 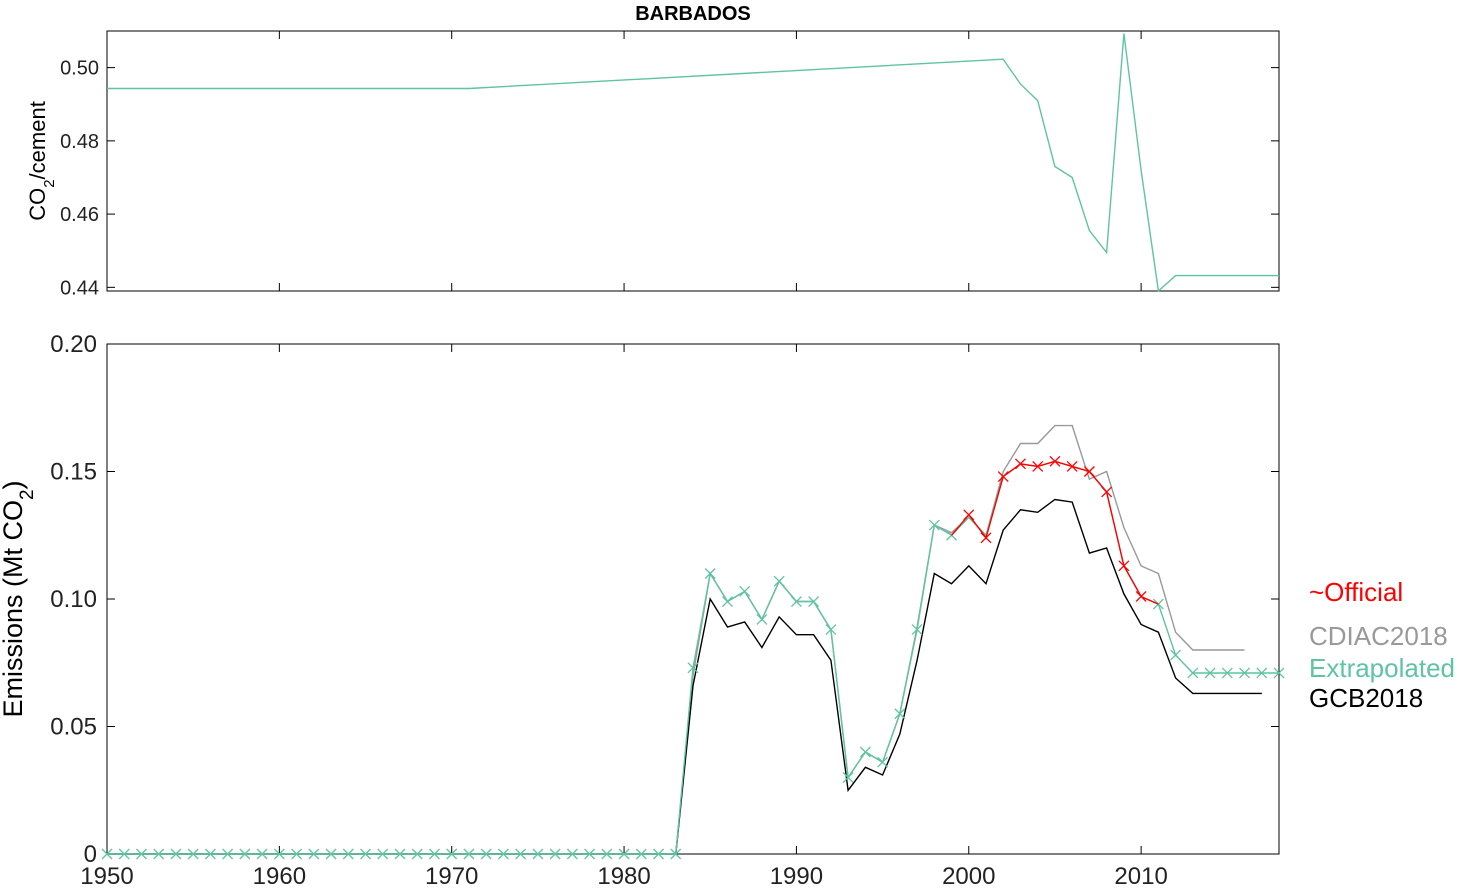 I want to click on bottom-y-axis-label: Emissions (Mt CO2), so click(x=19, y=598).